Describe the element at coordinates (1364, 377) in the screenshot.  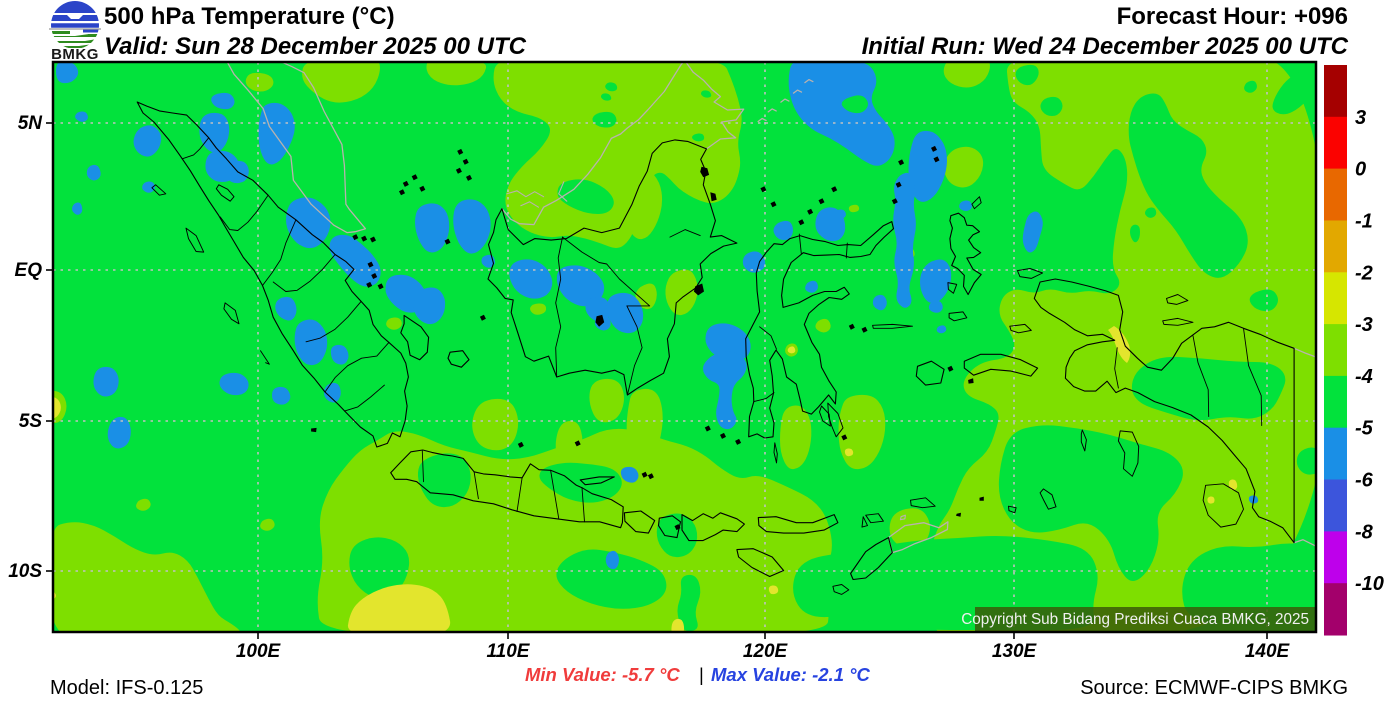
I see `svg-text: -4` at that location.